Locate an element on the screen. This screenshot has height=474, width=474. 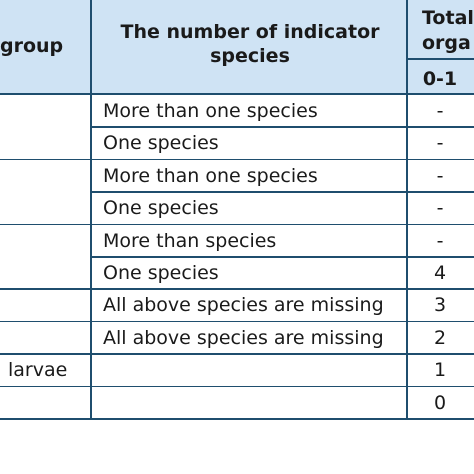
cell-species: More than species is located at coordinates (190, 240).